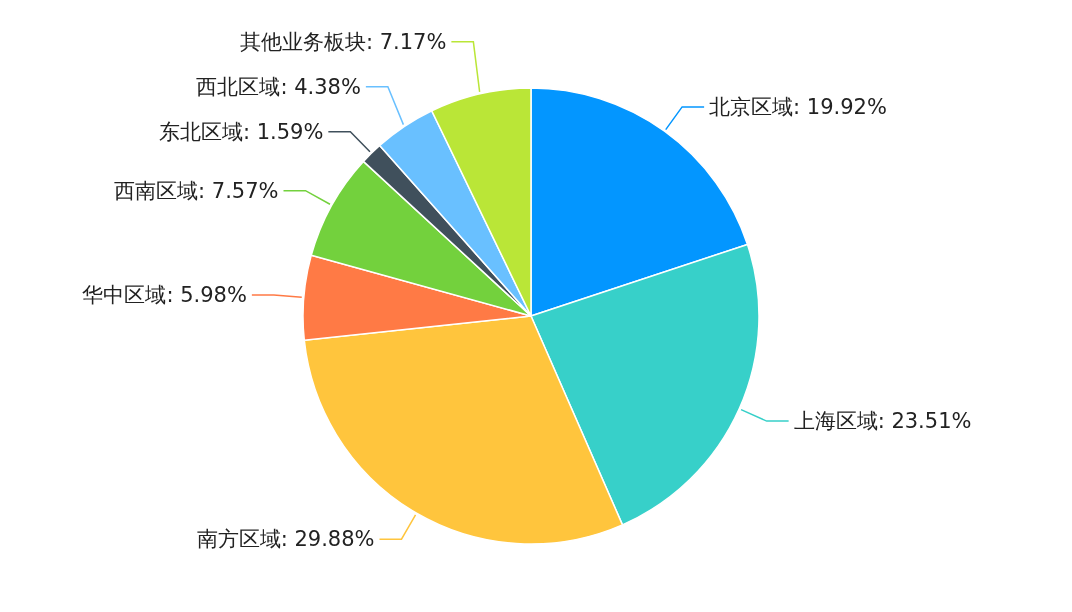 The height and width of the screenshot is (612, 1072). Describe the element at coordinates (840, 107) in the screenshot. I see `data-label: : 19.92%` at that location.